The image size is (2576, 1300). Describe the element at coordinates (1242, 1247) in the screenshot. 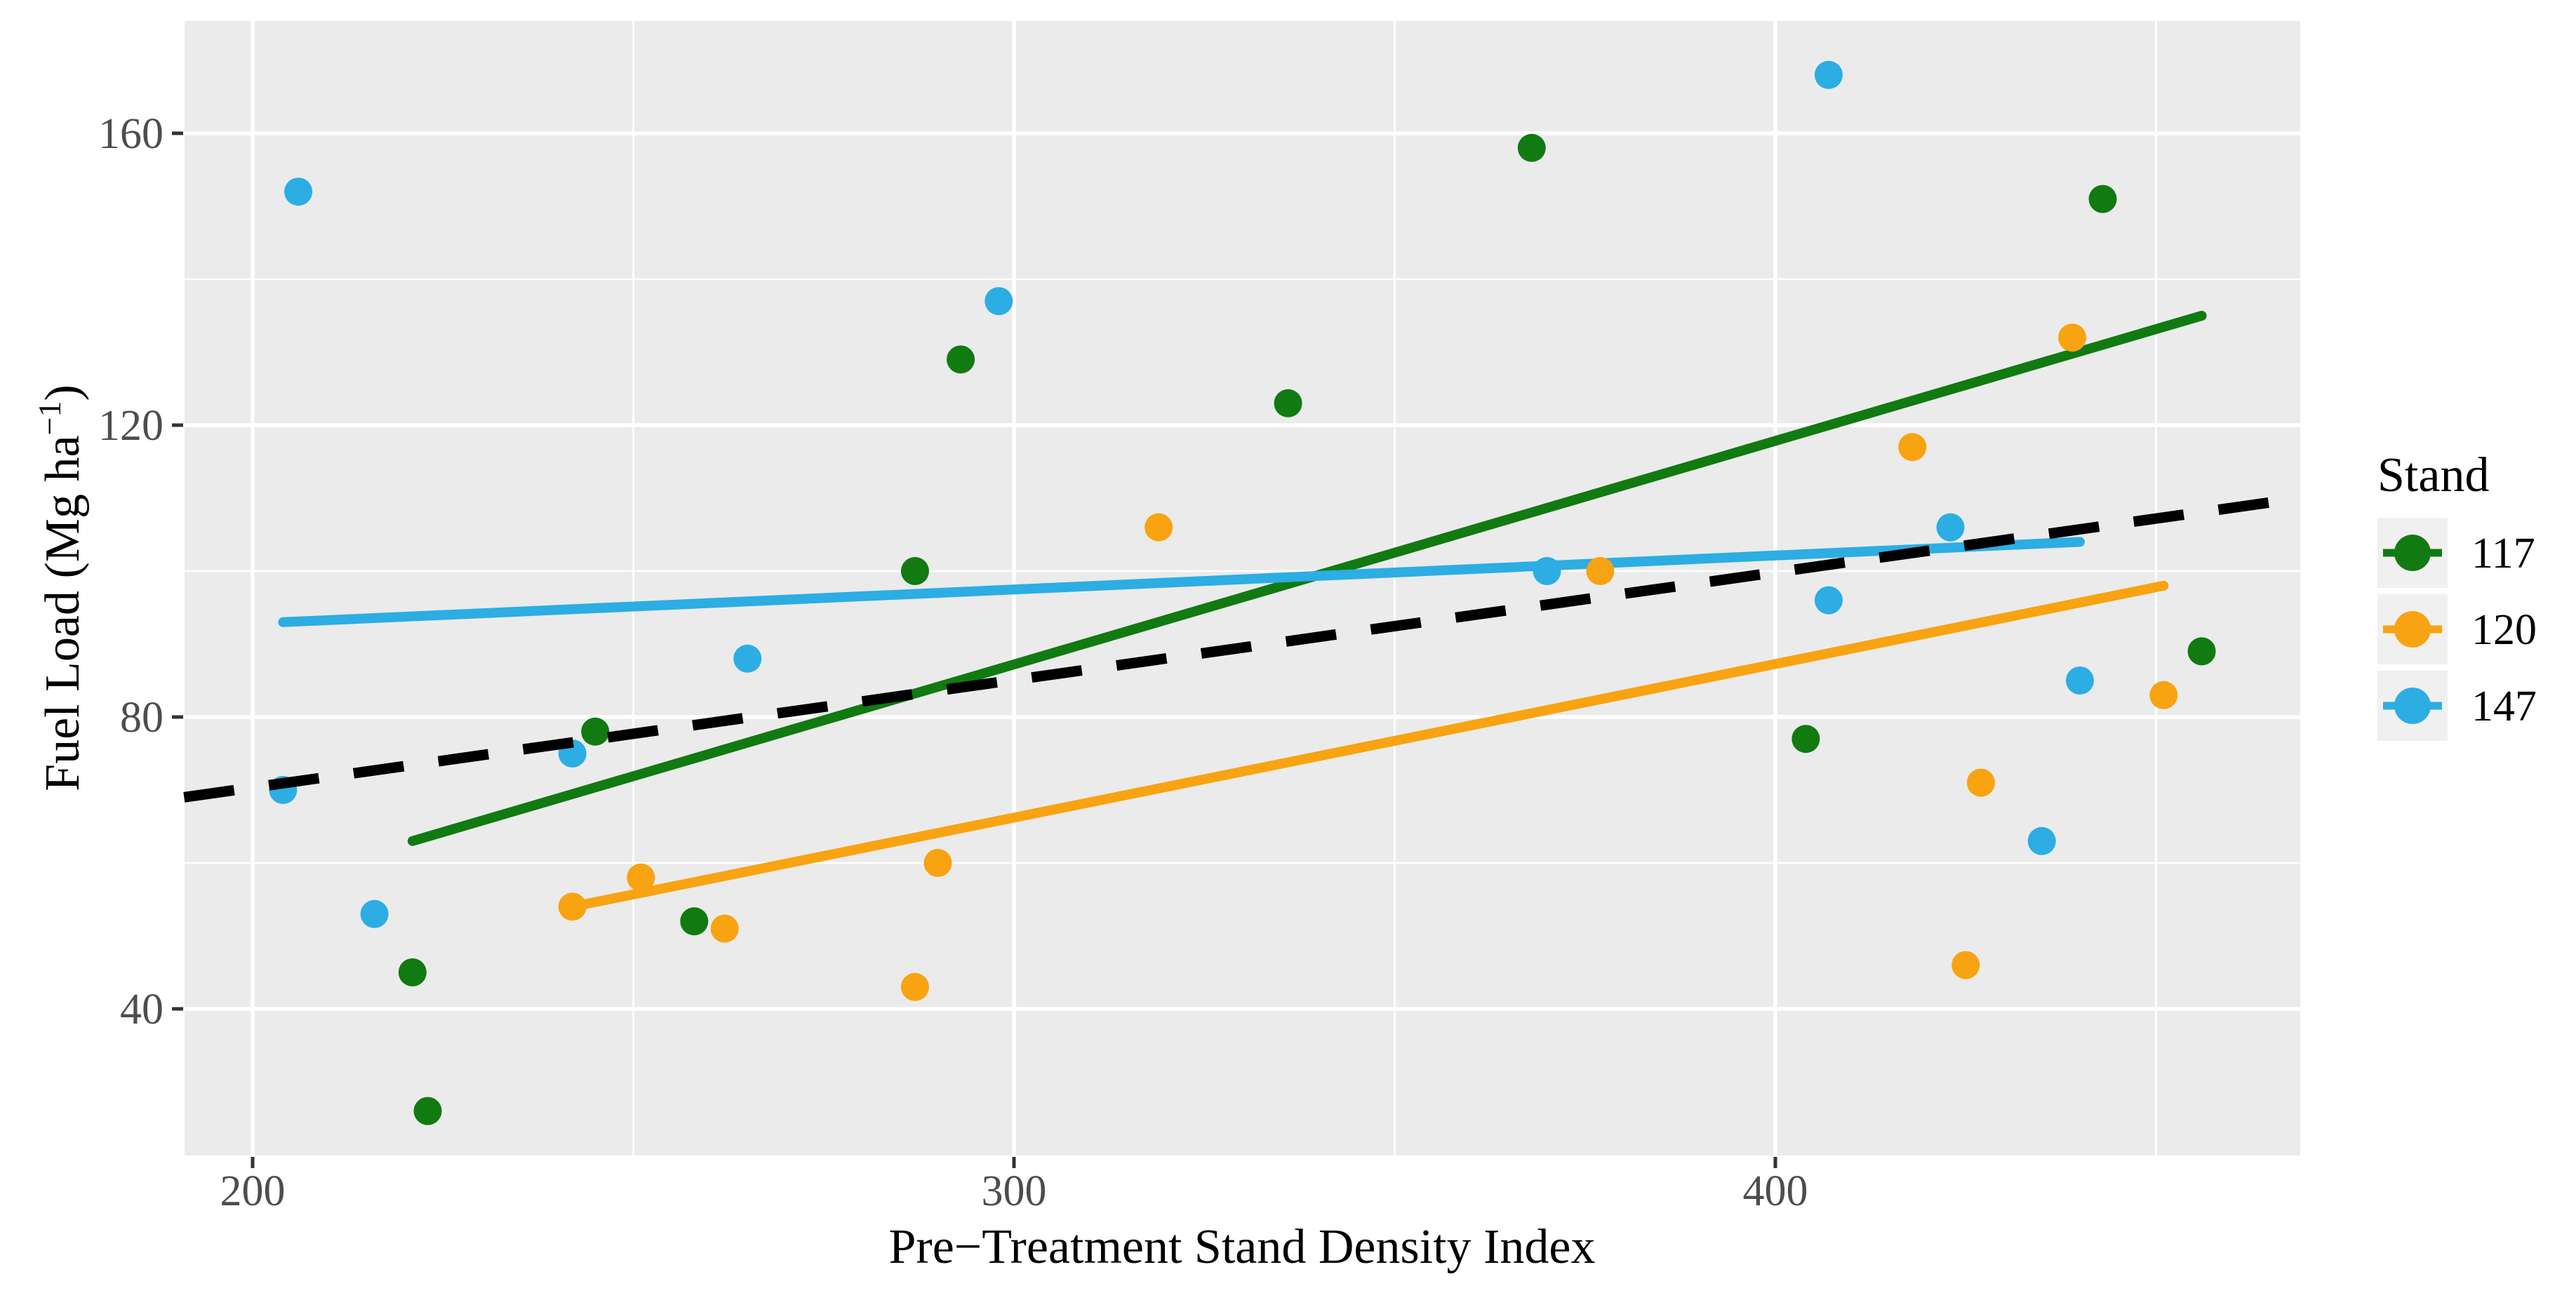

I see `x-axis-title: Pre−Treatment Stand Density Index` at that location.